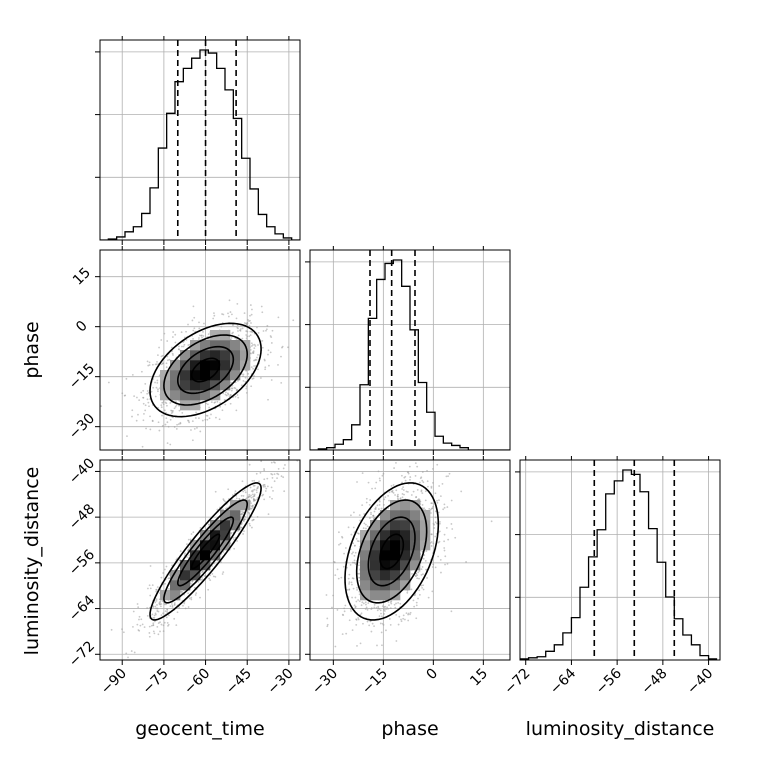 Image resolution: width=760 pixels, height=760 pixels. Describe the element at coordinates (82, 563) in the screenshot. I see `y-tick-label-luminosity_distance: −56` at that location.